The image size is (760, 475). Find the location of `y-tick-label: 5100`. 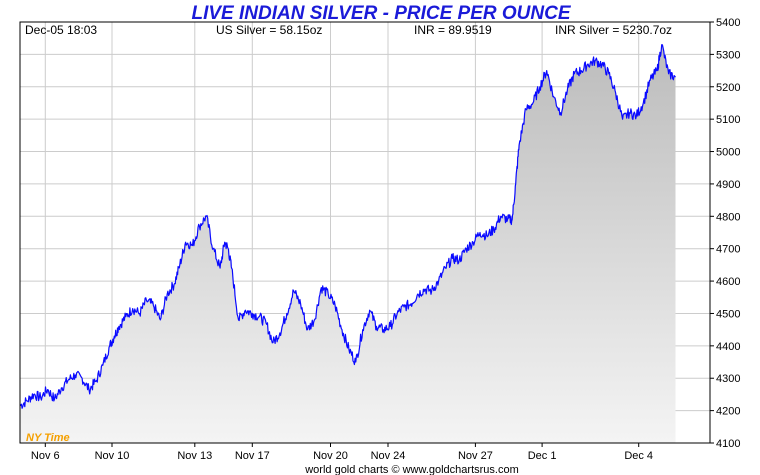

y-tick-label: 5100 is located at coordinates (728, 120).